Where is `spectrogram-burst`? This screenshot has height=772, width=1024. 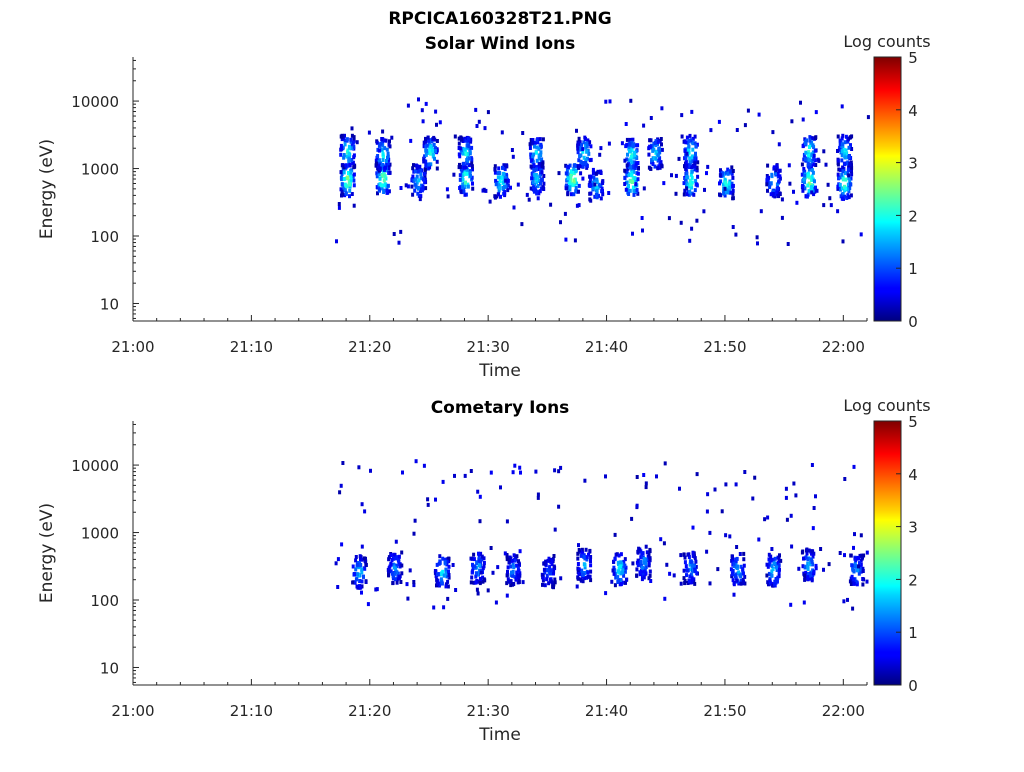 spectrogram-burst is located at coordinates (359, 572).